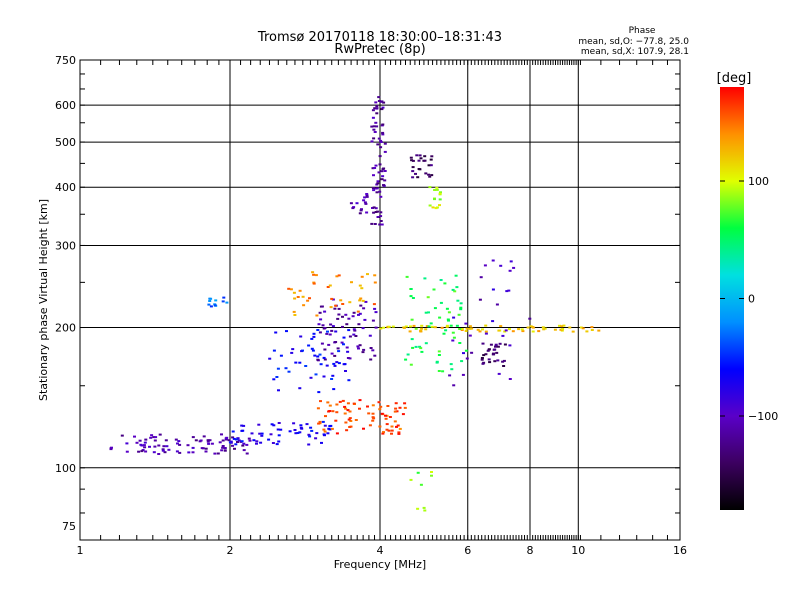 The height and width of the screenshot is (600, 800). What do you see at coordinates (380, 564) in the screenshot?
I see `x-axis-label: Frequency [MHz]` at bounding box center [380, 564].